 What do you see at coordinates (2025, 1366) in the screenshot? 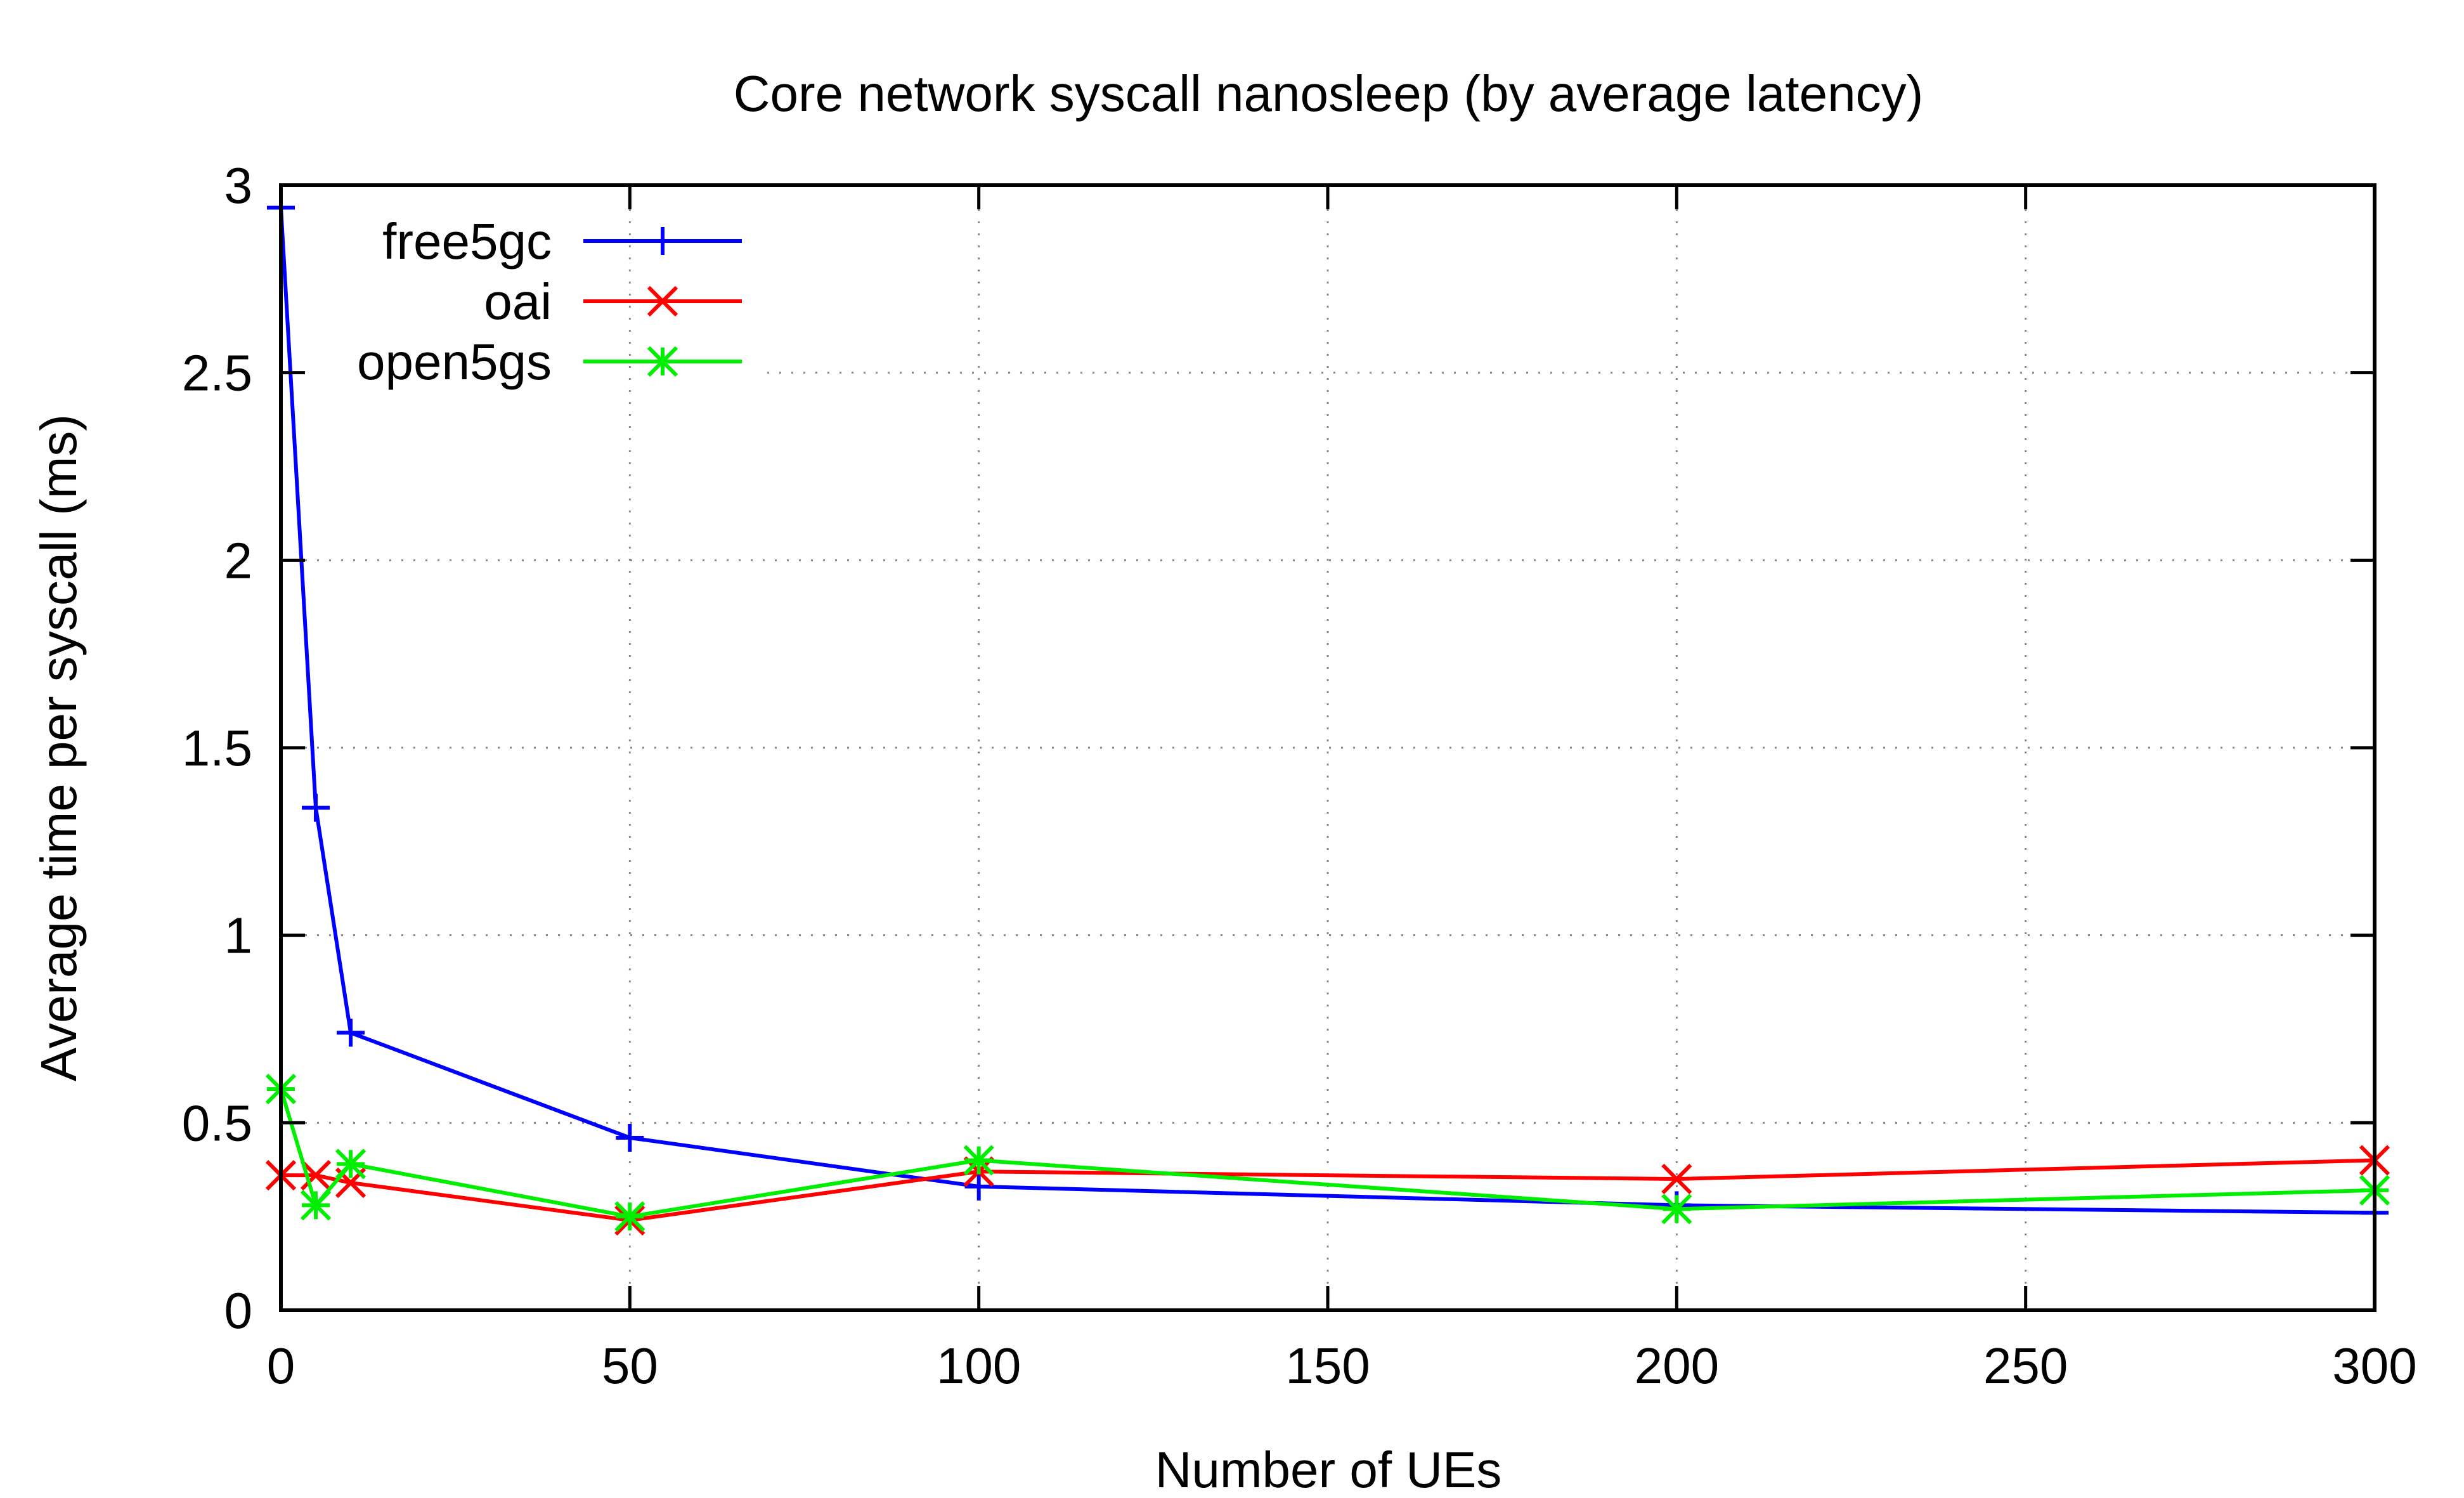
I see `x-tick-label: 250` at bounding box center [2025, 1366].